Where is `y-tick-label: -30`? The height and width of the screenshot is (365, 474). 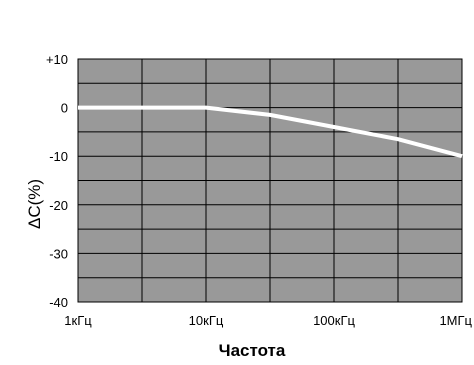
y-tick-label: -30 is located at coordinates (58, 253).